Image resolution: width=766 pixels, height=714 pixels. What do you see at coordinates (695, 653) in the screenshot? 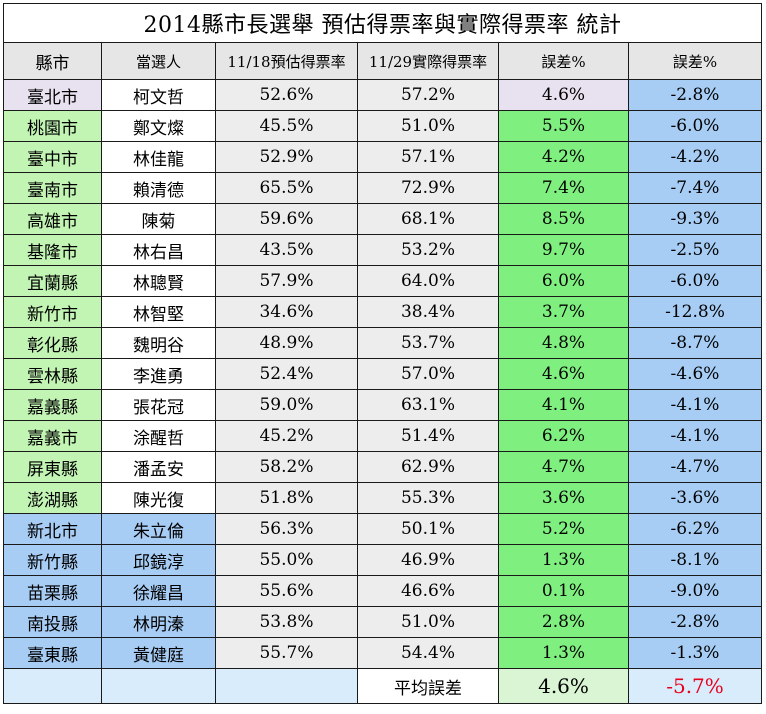
I see `error-2-cell: -1.3%` at bounding box center [695, 653].